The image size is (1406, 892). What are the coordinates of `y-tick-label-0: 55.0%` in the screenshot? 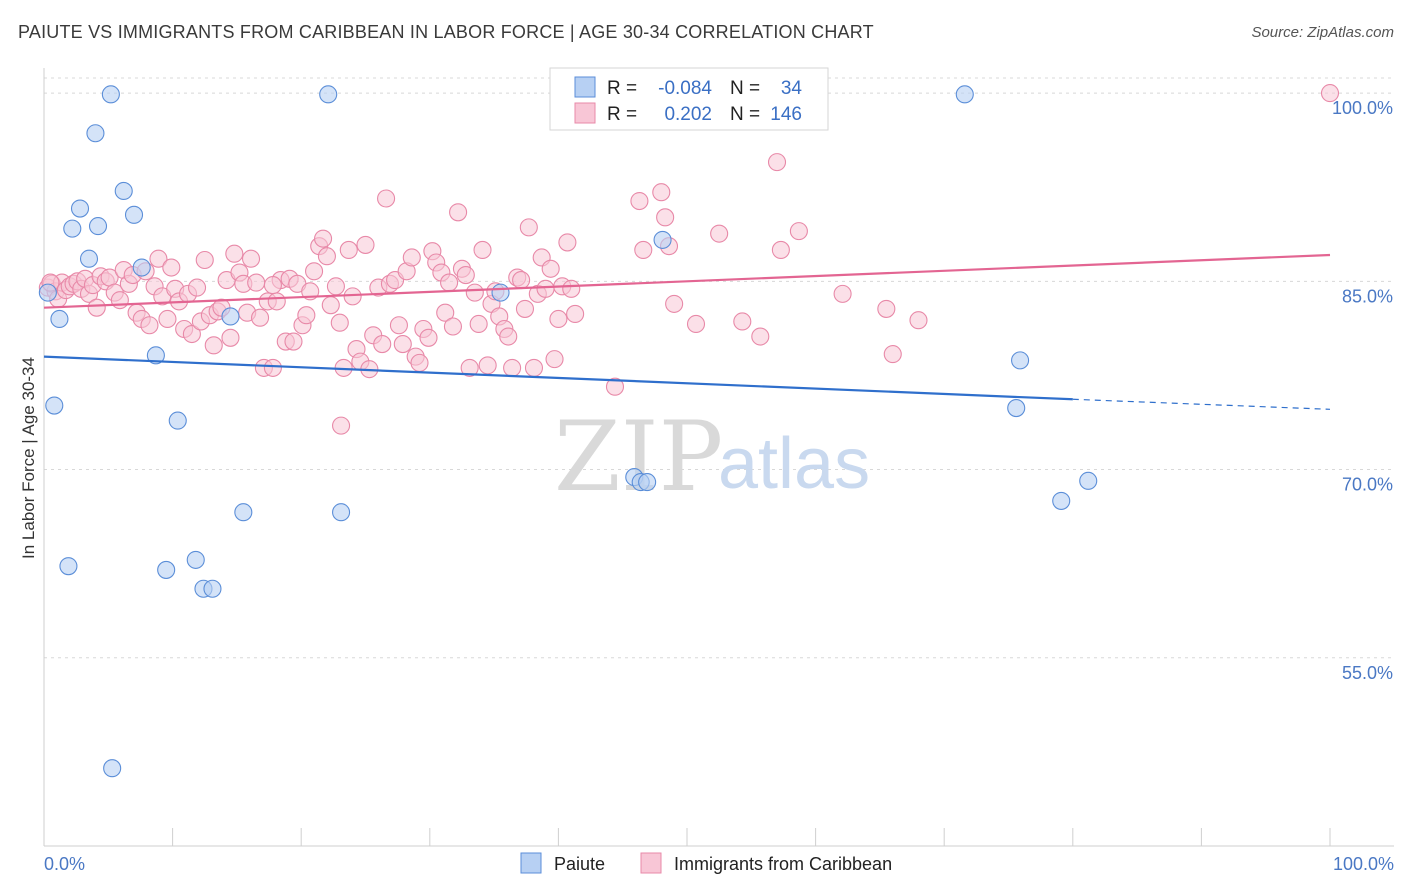 It's located at (1367, 673).